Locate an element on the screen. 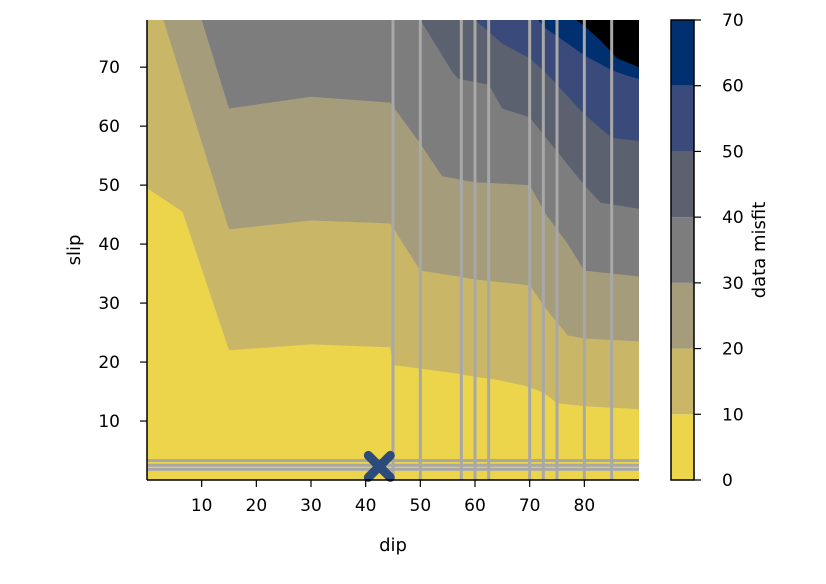  colorbar-border is located at coordinates (682, 250).